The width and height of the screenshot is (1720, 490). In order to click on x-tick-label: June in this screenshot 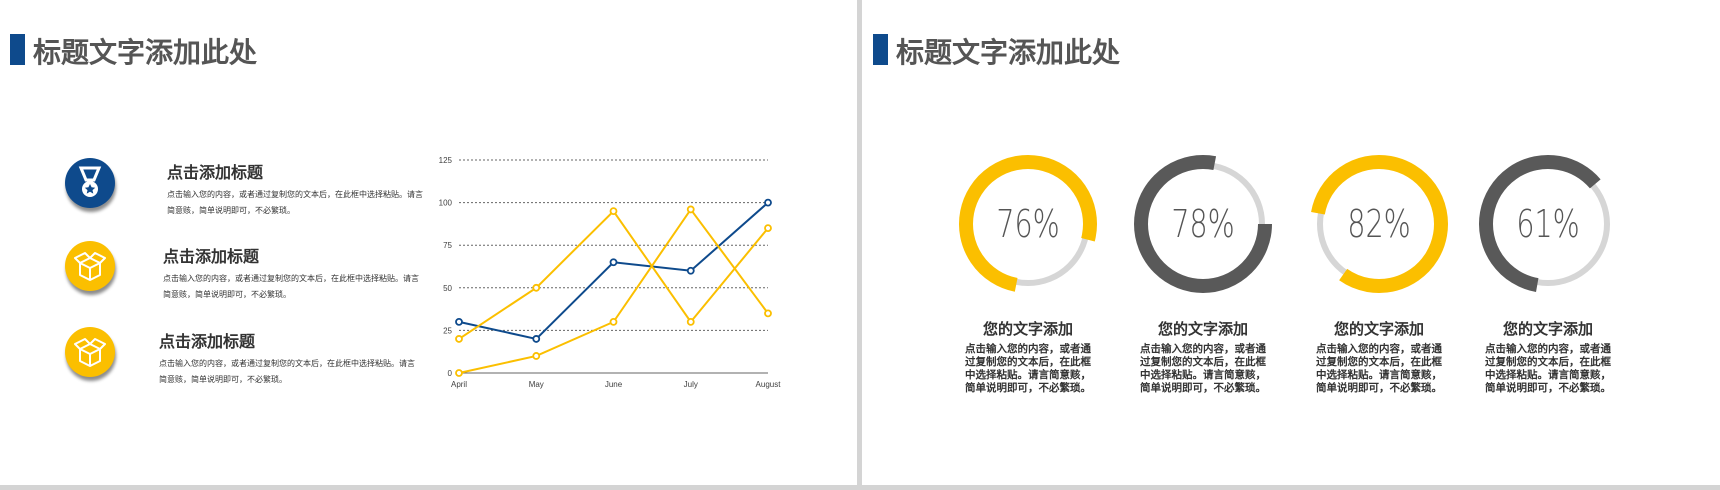, I will do `click(614, 384)`.